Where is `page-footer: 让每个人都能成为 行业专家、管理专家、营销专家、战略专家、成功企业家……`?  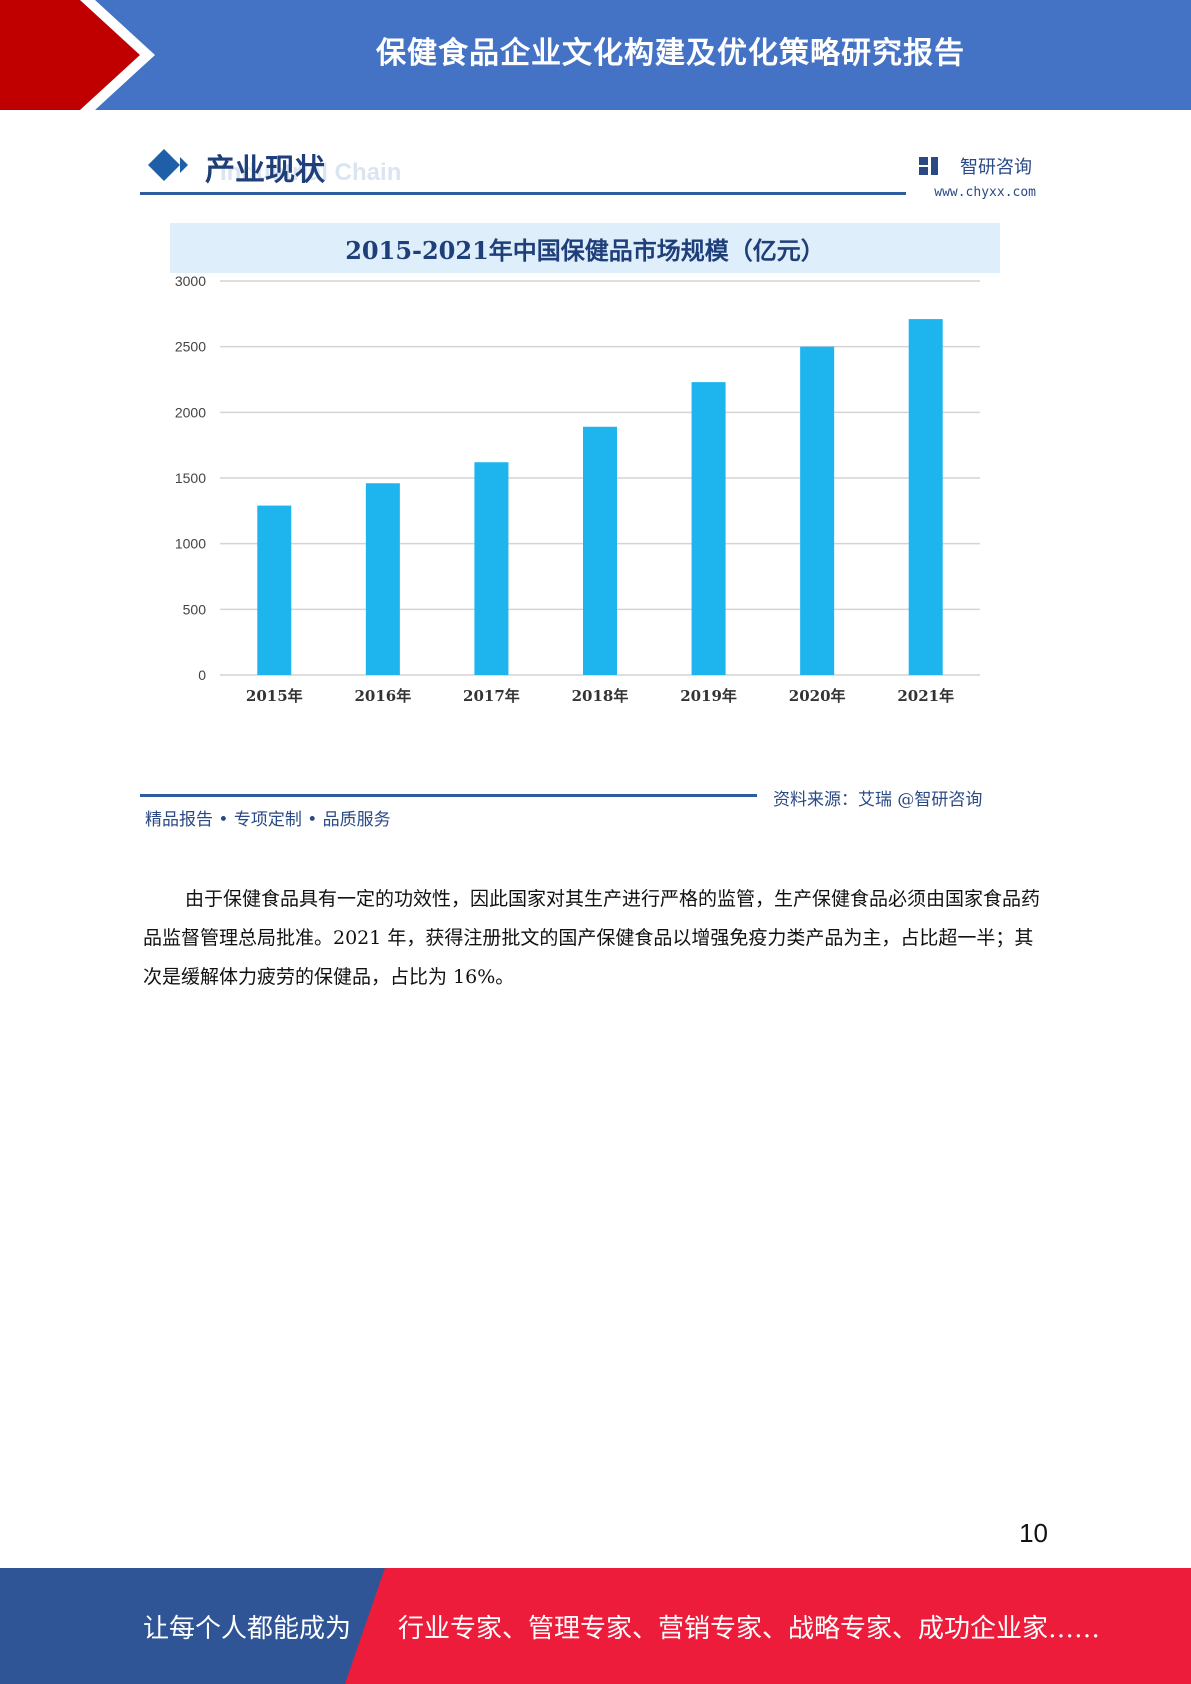 page-footer: 让每个人都能成为 行业专家、管理专家、营销专家、战略专家、成功企业家…… is located at coordinates (595, 1626).